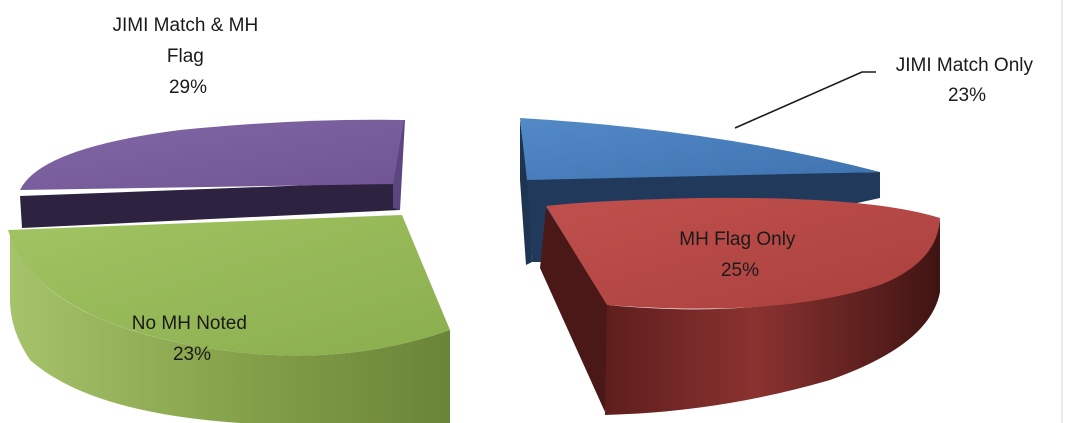  What do you see at coordinates (805, 100) in the screenshot?
I see `leader-line-jimi-match-only` at bounding box center [805, 100].